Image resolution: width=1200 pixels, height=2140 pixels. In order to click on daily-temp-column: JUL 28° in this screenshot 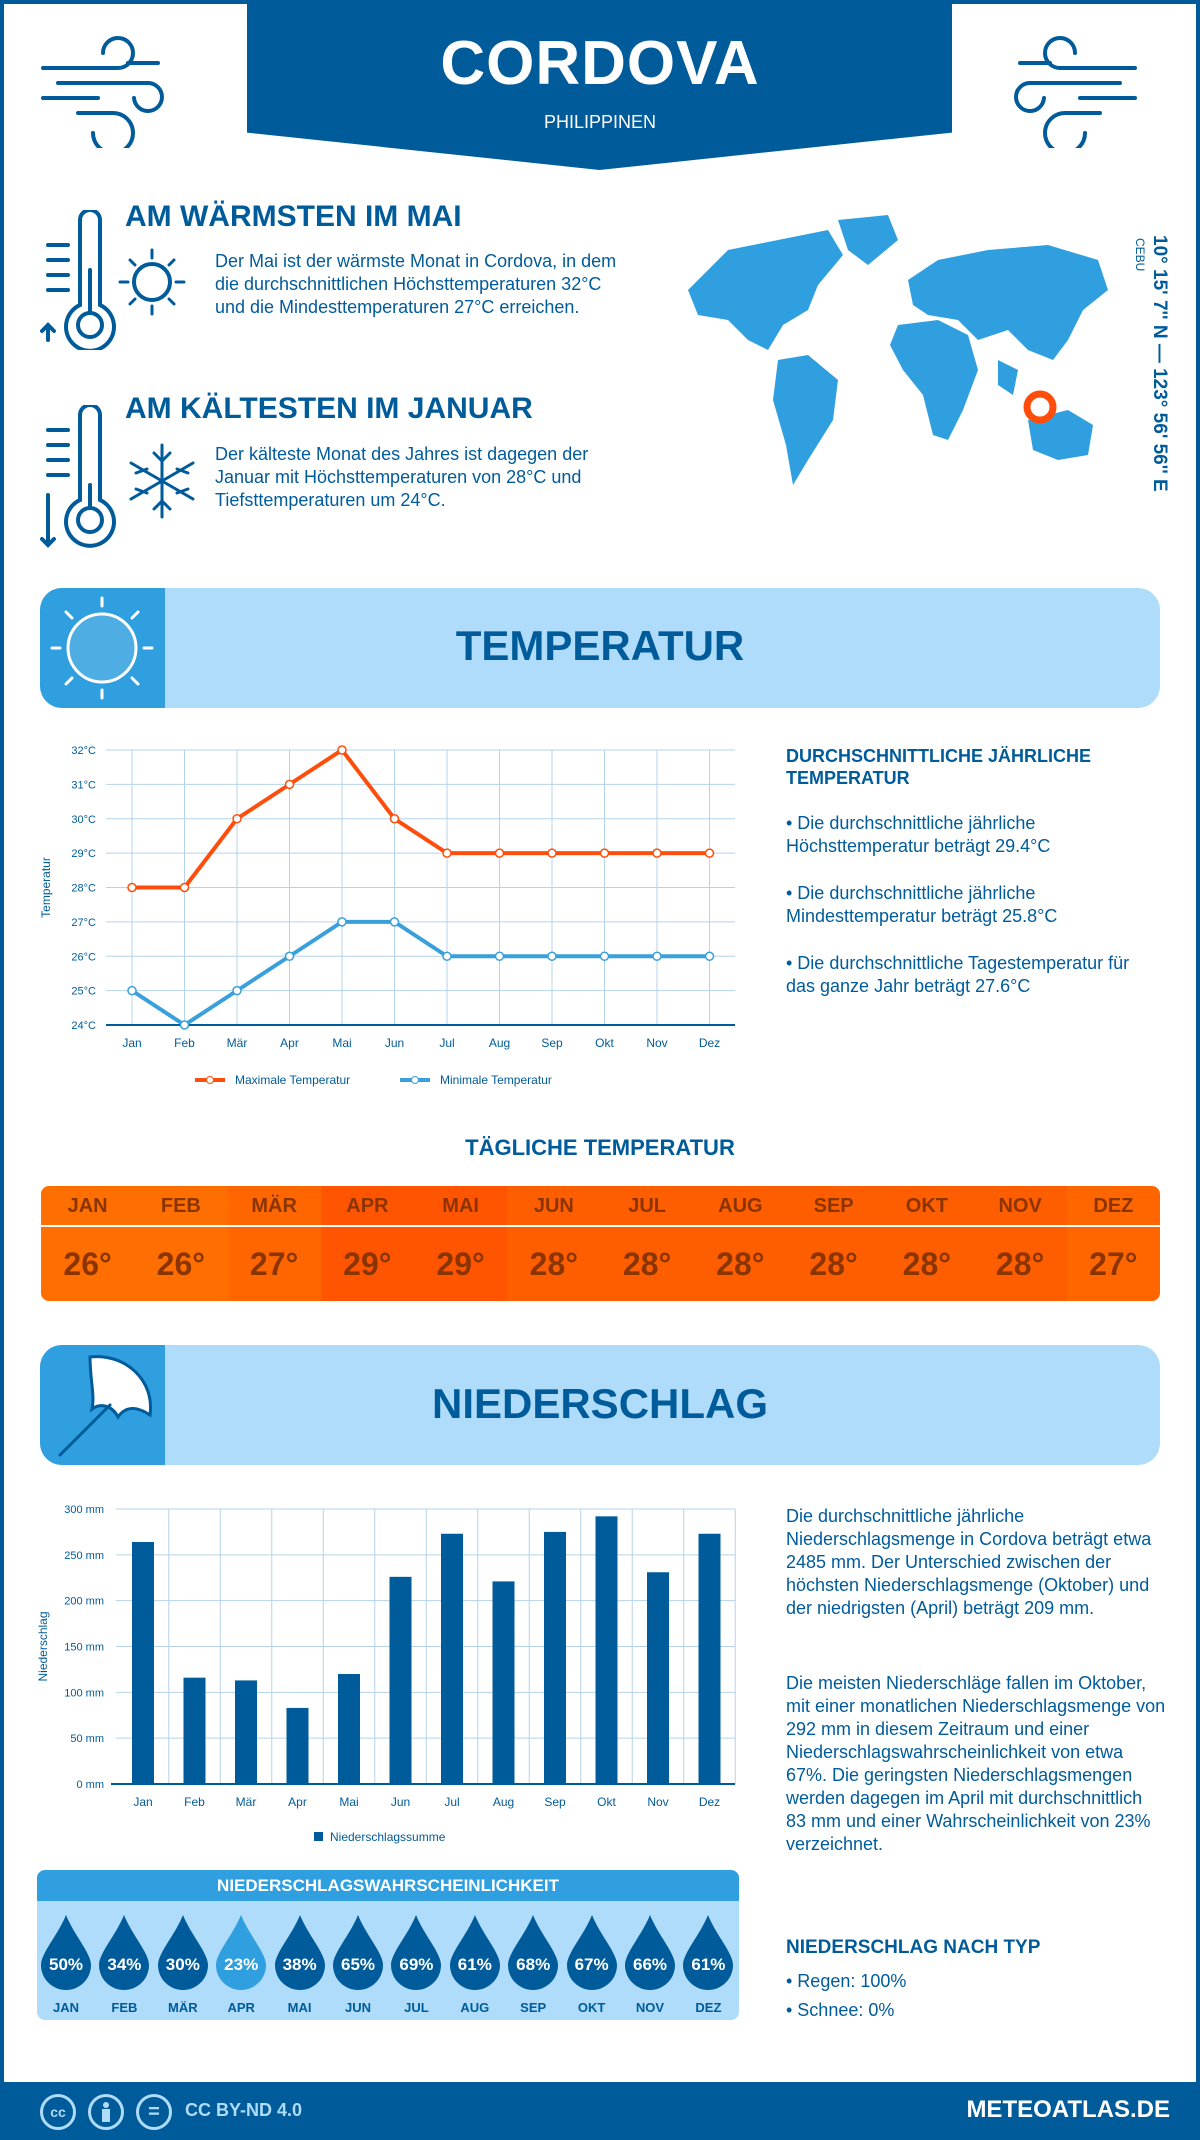, I will do `click(647, 1243)`.